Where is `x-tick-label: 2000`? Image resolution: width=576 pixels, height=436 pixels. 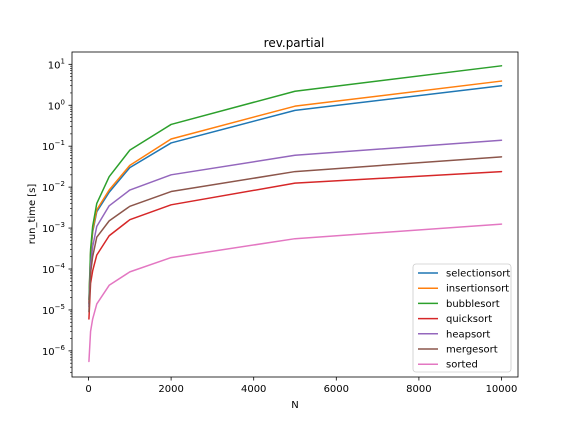
x-tick-label: 2000 is located at coordinates (170, 389).